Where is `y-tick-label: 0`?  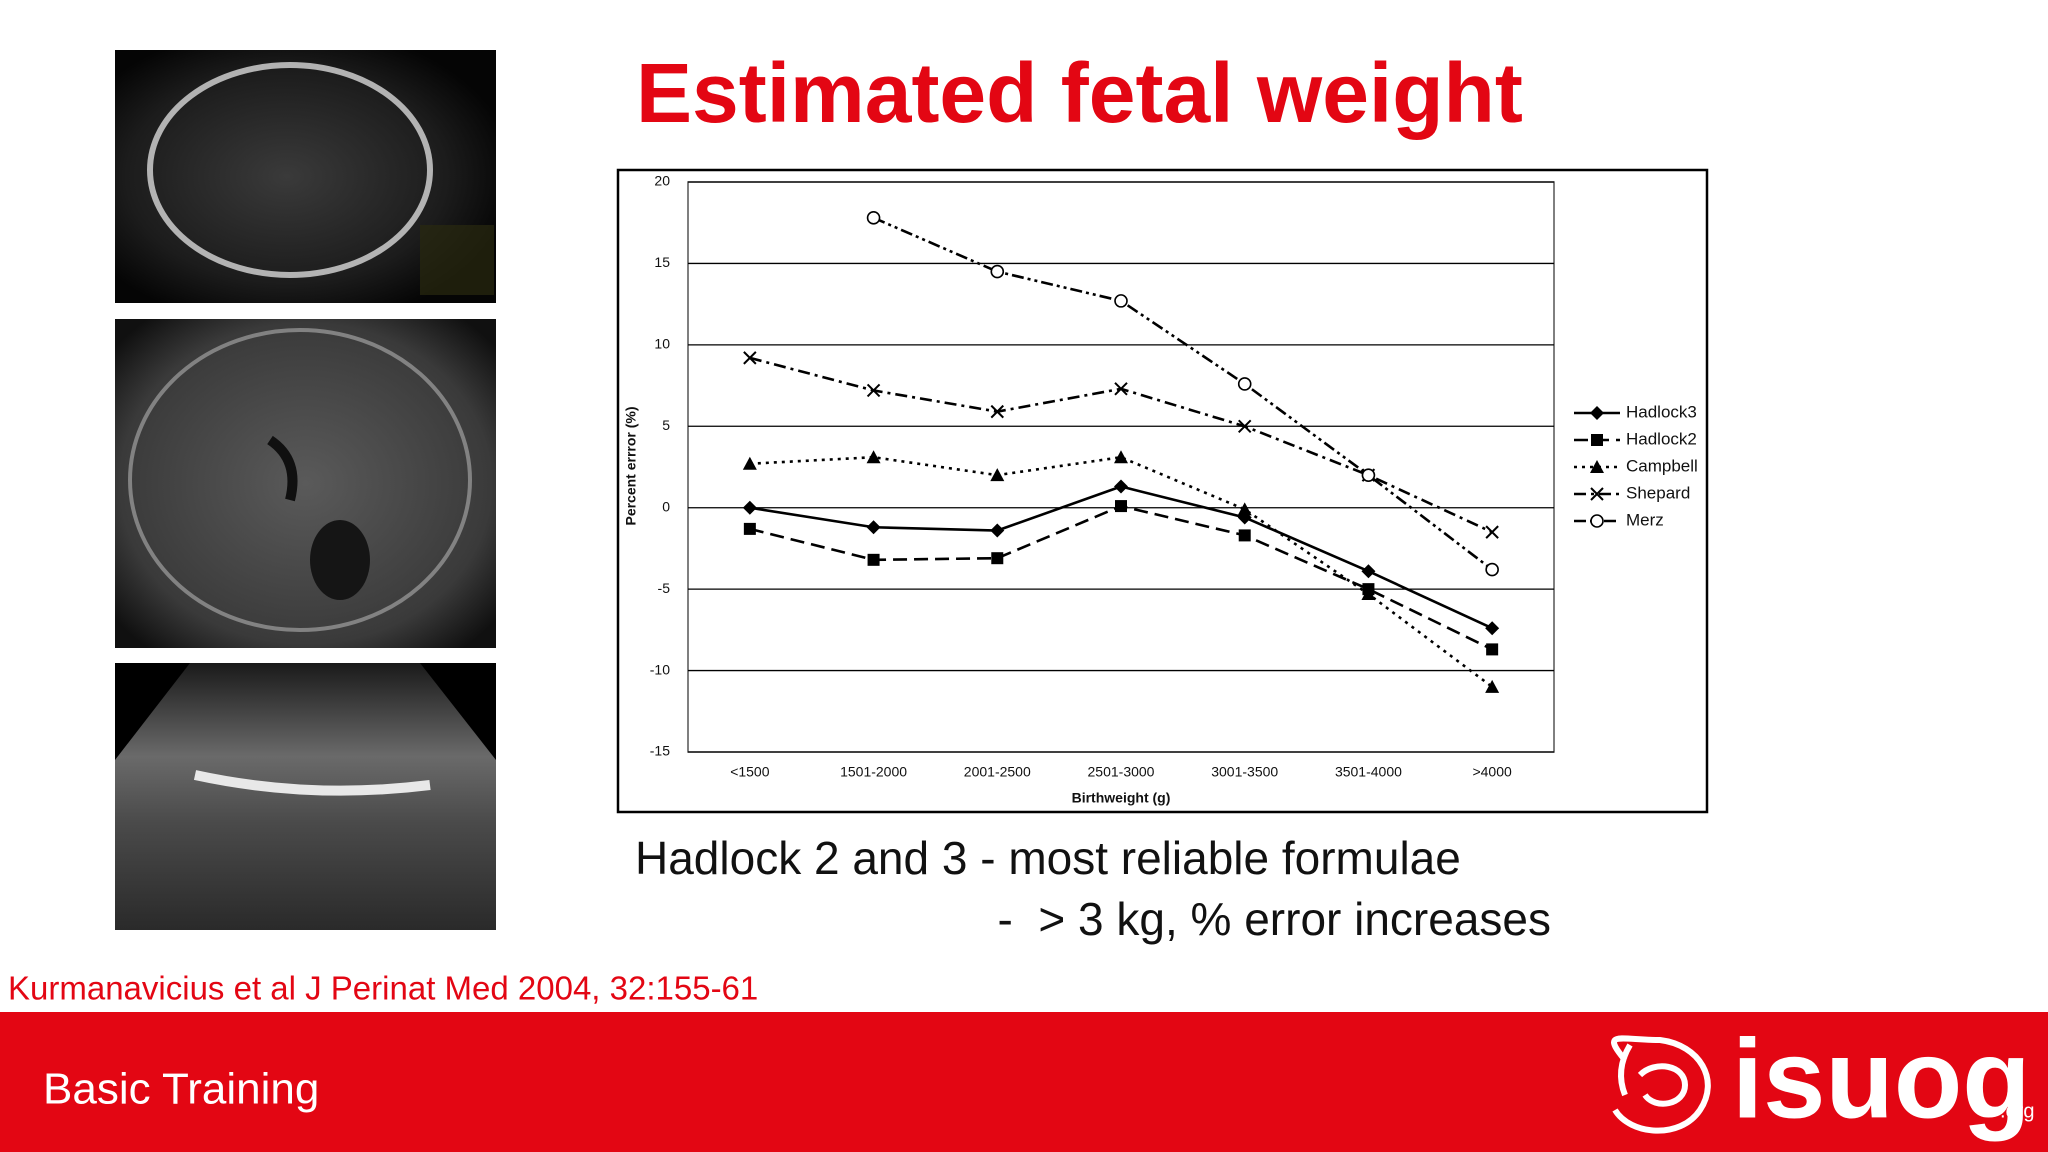 y-tick-label: 0 is located at coordinates (666, 506).